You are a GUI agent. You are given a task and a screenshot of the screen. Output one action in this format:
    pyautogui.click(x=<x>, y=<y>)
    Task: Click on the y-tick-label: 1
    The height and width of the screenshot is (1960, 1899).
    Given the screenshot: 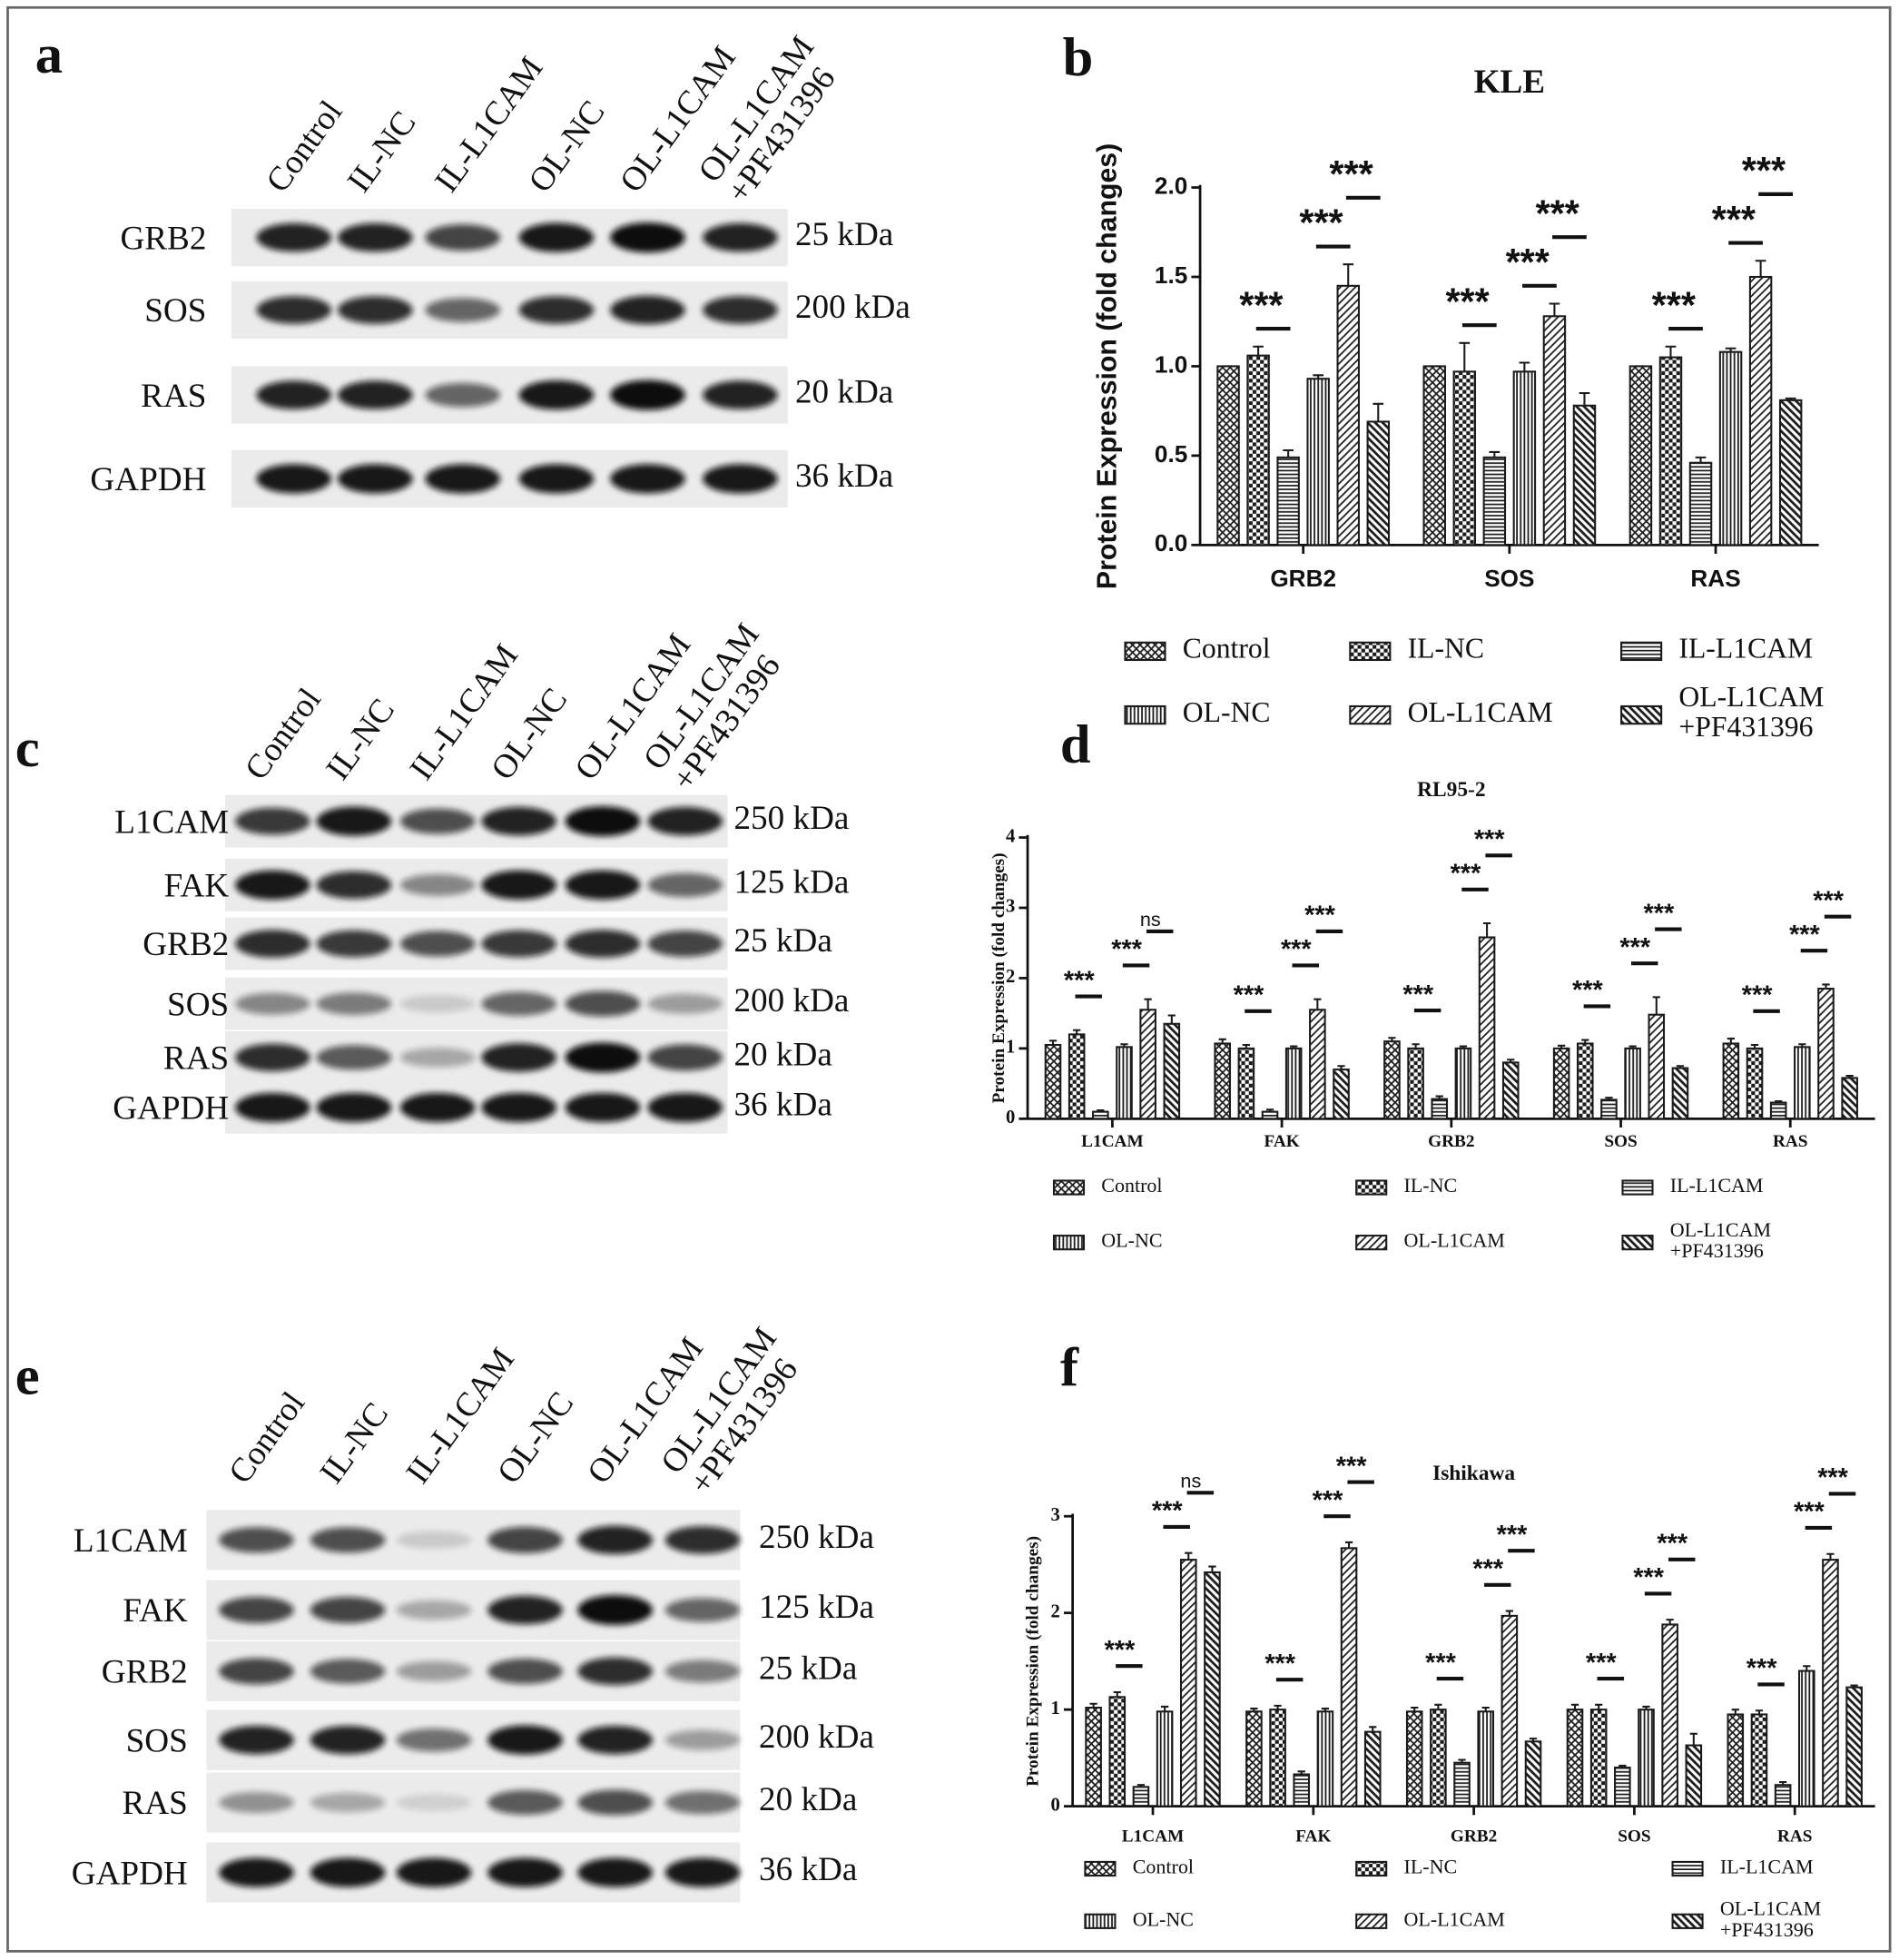 What is the action you would take?
    pyautogui.click(x=1055, y=1709)
    